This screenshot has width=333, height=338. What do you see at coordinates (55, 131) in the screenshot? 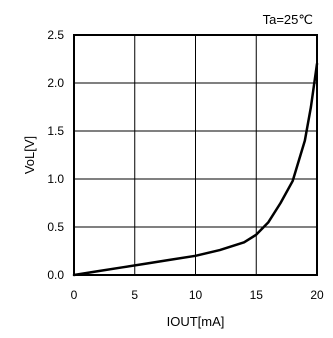
I see `y-tick-label: 1.5` at bounding box center [55, 131].